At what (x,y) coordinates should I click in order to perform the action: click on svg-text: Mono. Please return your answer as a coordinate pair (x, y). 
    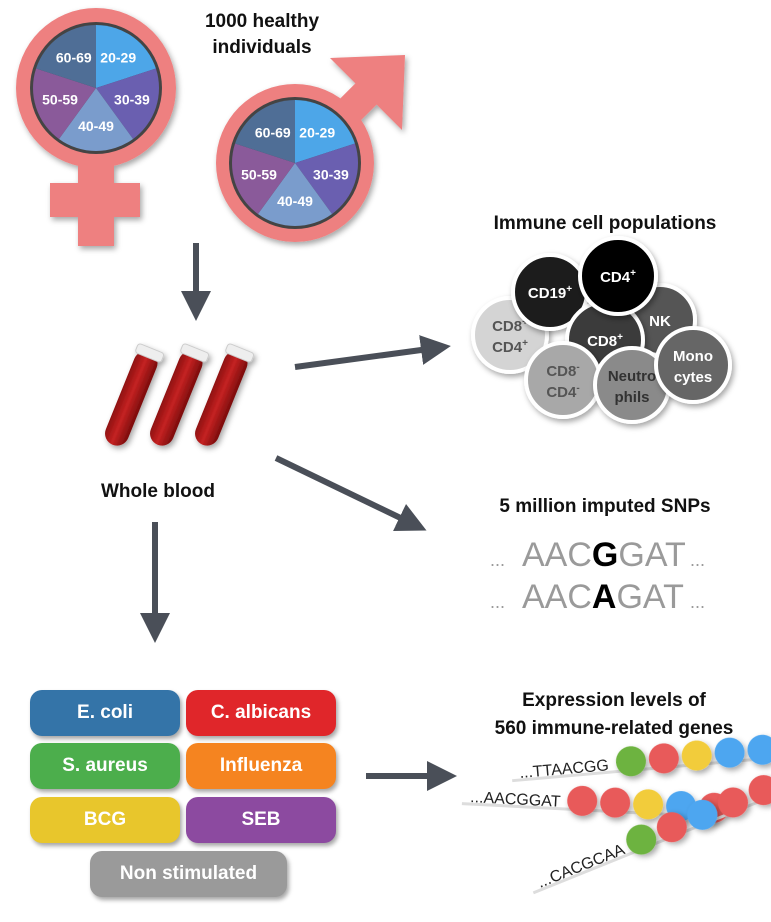
    Looking at the image, I should click on (693, 356).